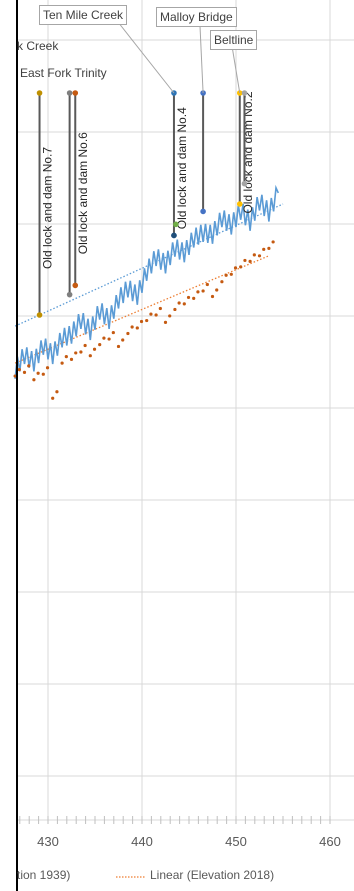 This screenshot has height=891, width=354. I want to click on callout-malloy-bridge: Malloy Bridge, so click(196, 17).